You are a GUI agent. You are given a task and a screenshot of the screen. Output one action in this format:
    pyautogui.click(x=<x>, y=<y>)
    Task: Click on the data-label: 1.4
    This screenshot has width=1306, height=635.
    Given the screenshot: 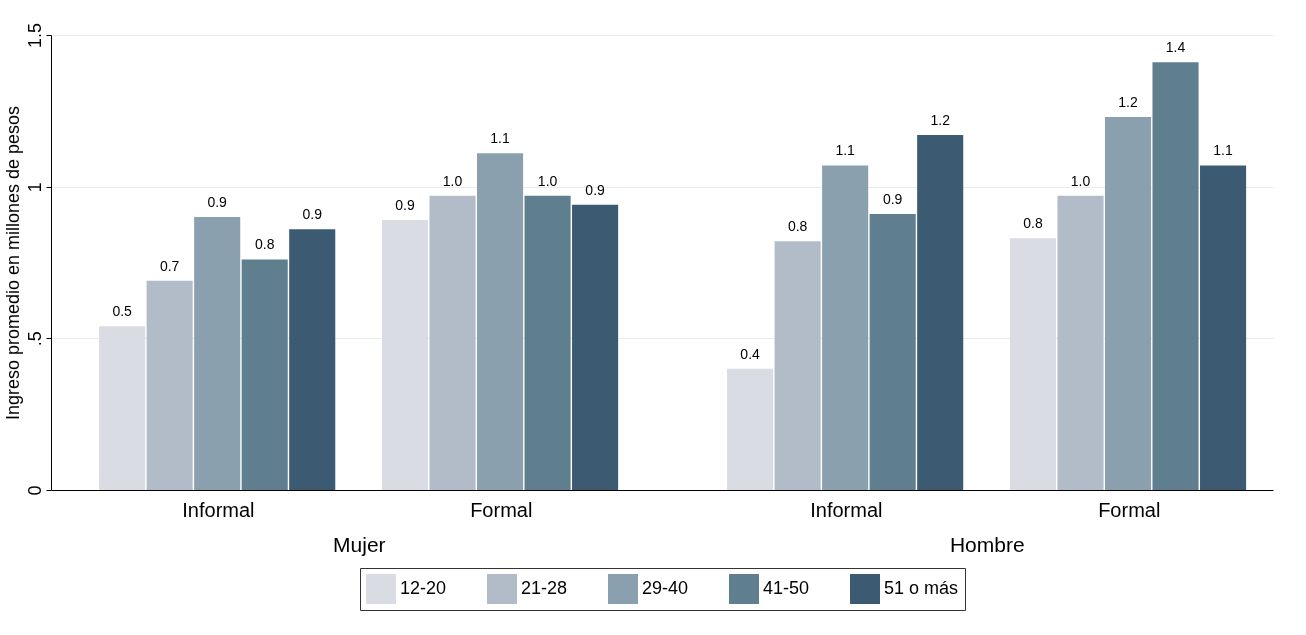 What is the action you would take?
    pyautogui.click(x=1175, y=47)
    